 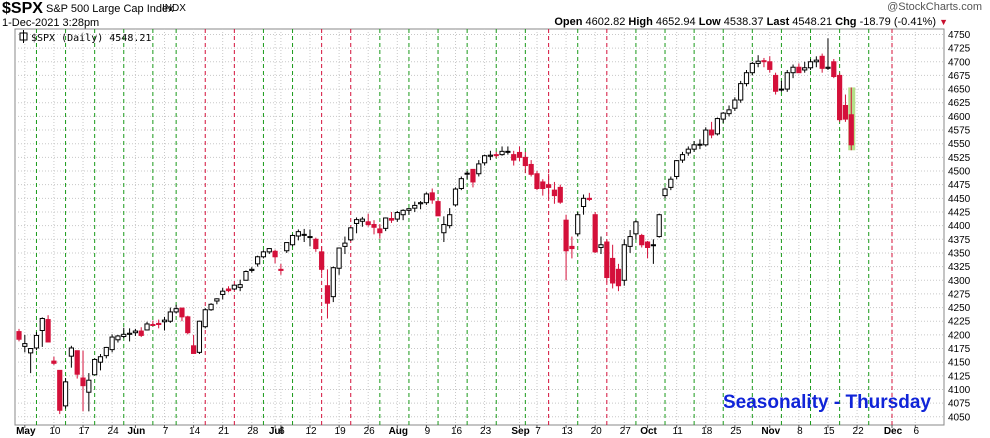 What do you see at coordinates (110, 9) in the screenshot?
I see `symbol-description: S&P 500 Large Cap Index` at bounding box center [110, 9].